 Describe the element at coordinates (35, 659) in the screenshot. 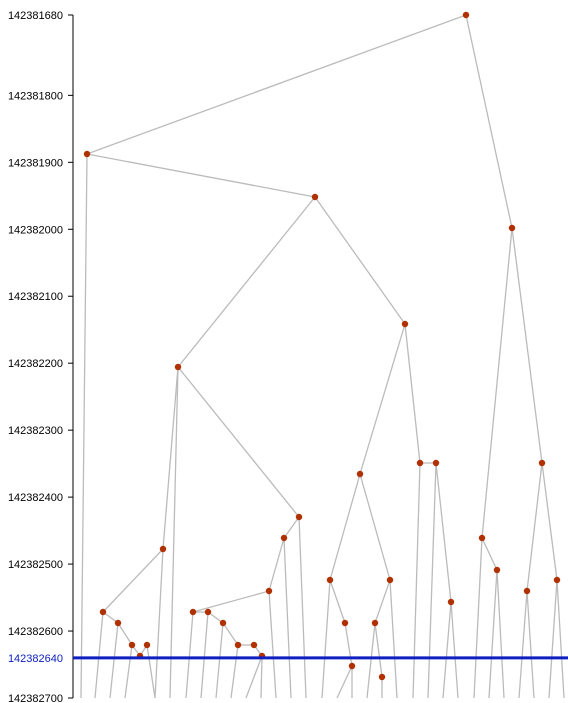

I see `highlight-label: 142382640` at that location.